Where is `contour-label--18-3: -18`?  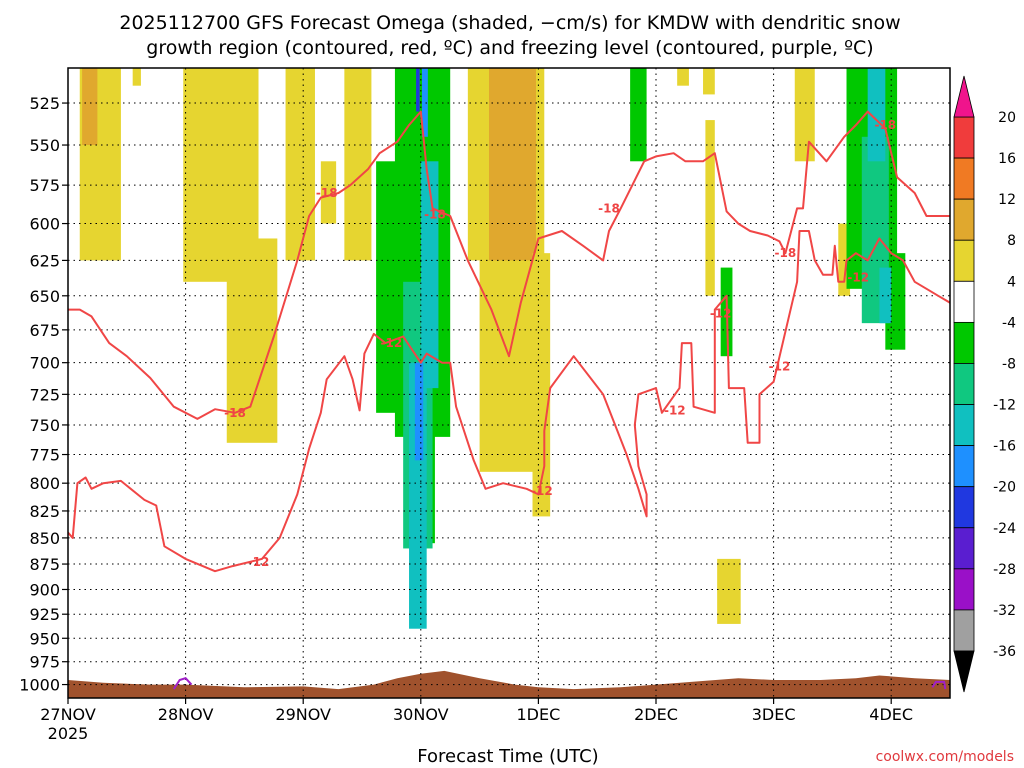
contour-label--18-3: -18 is located at coordinates (609, 208).